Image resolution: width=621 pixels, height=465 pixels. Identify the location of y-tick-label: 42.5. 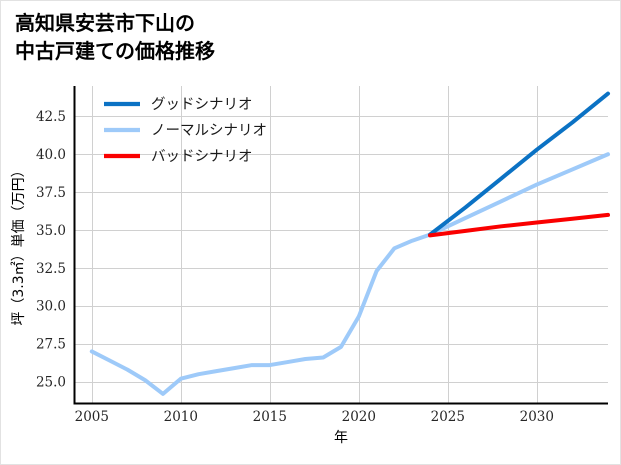
(51, 117).